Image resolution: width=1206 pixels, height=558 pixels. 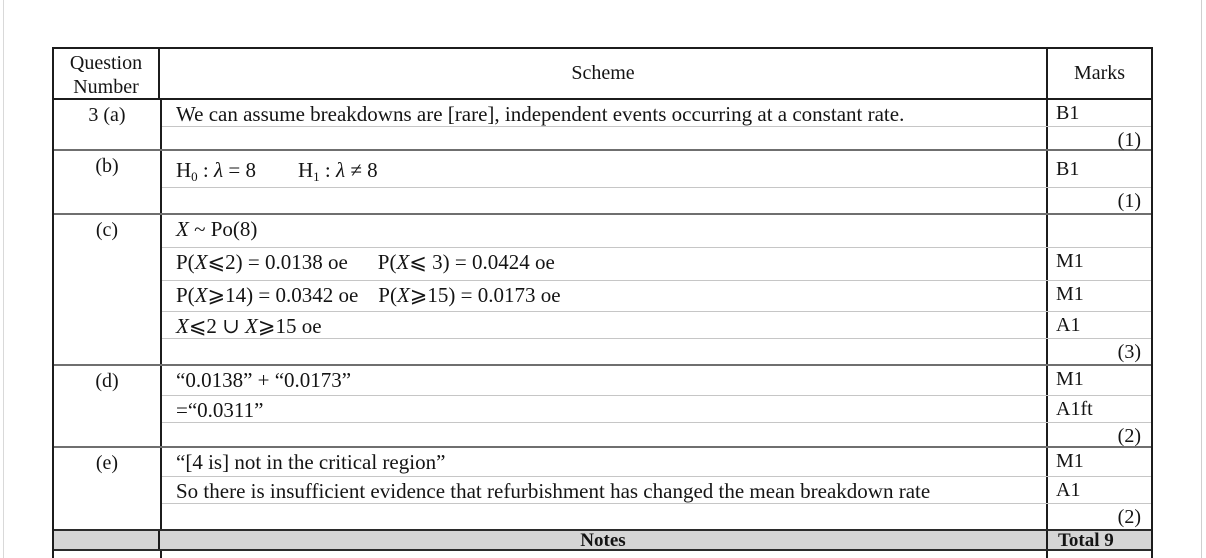 What do you see at coordinates (264, 380) in the screenshot?
I see `scheme-text: “0.0138” + “0.0173”` at bounding box center [264, 380].